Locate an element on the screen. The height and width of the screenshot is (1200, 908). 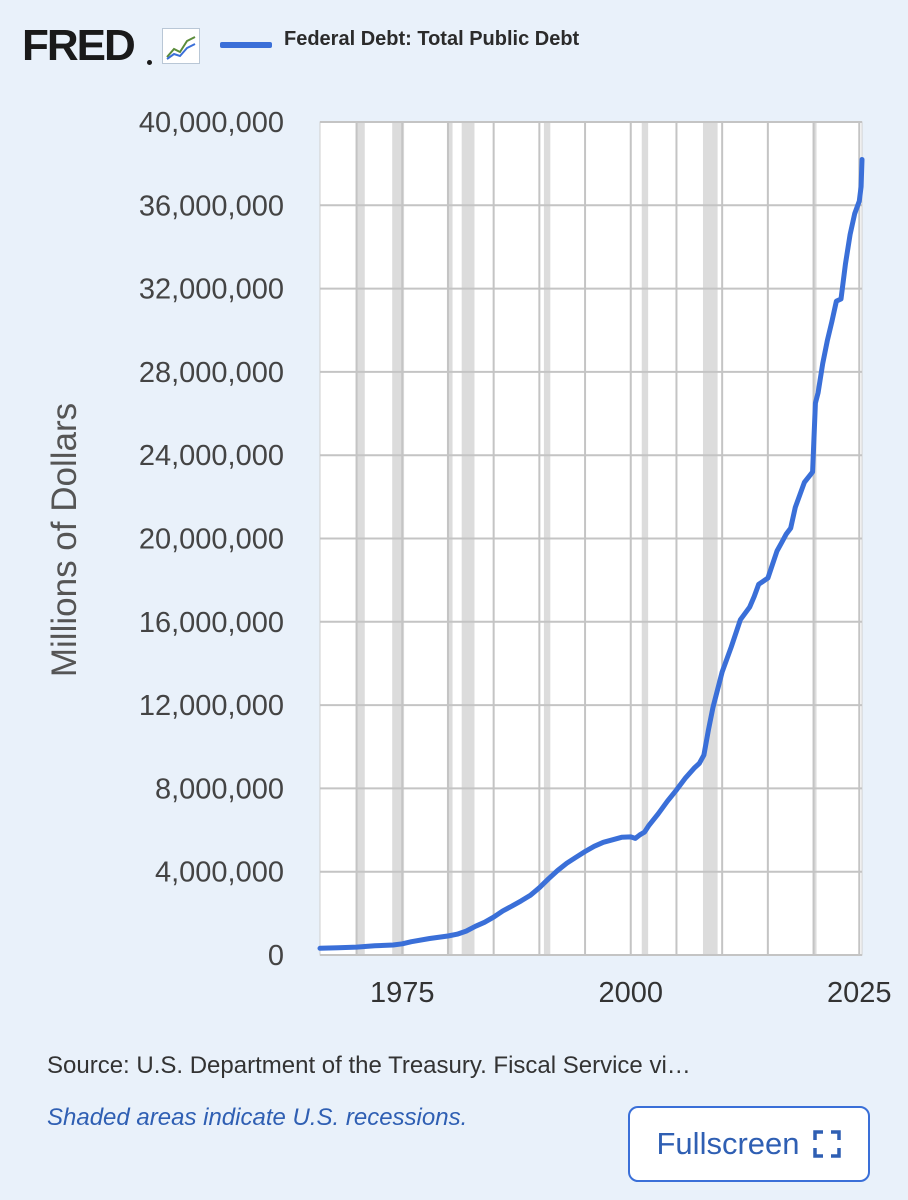
y-tick-label: 32,000,000 is located at coordinates (211, 290).